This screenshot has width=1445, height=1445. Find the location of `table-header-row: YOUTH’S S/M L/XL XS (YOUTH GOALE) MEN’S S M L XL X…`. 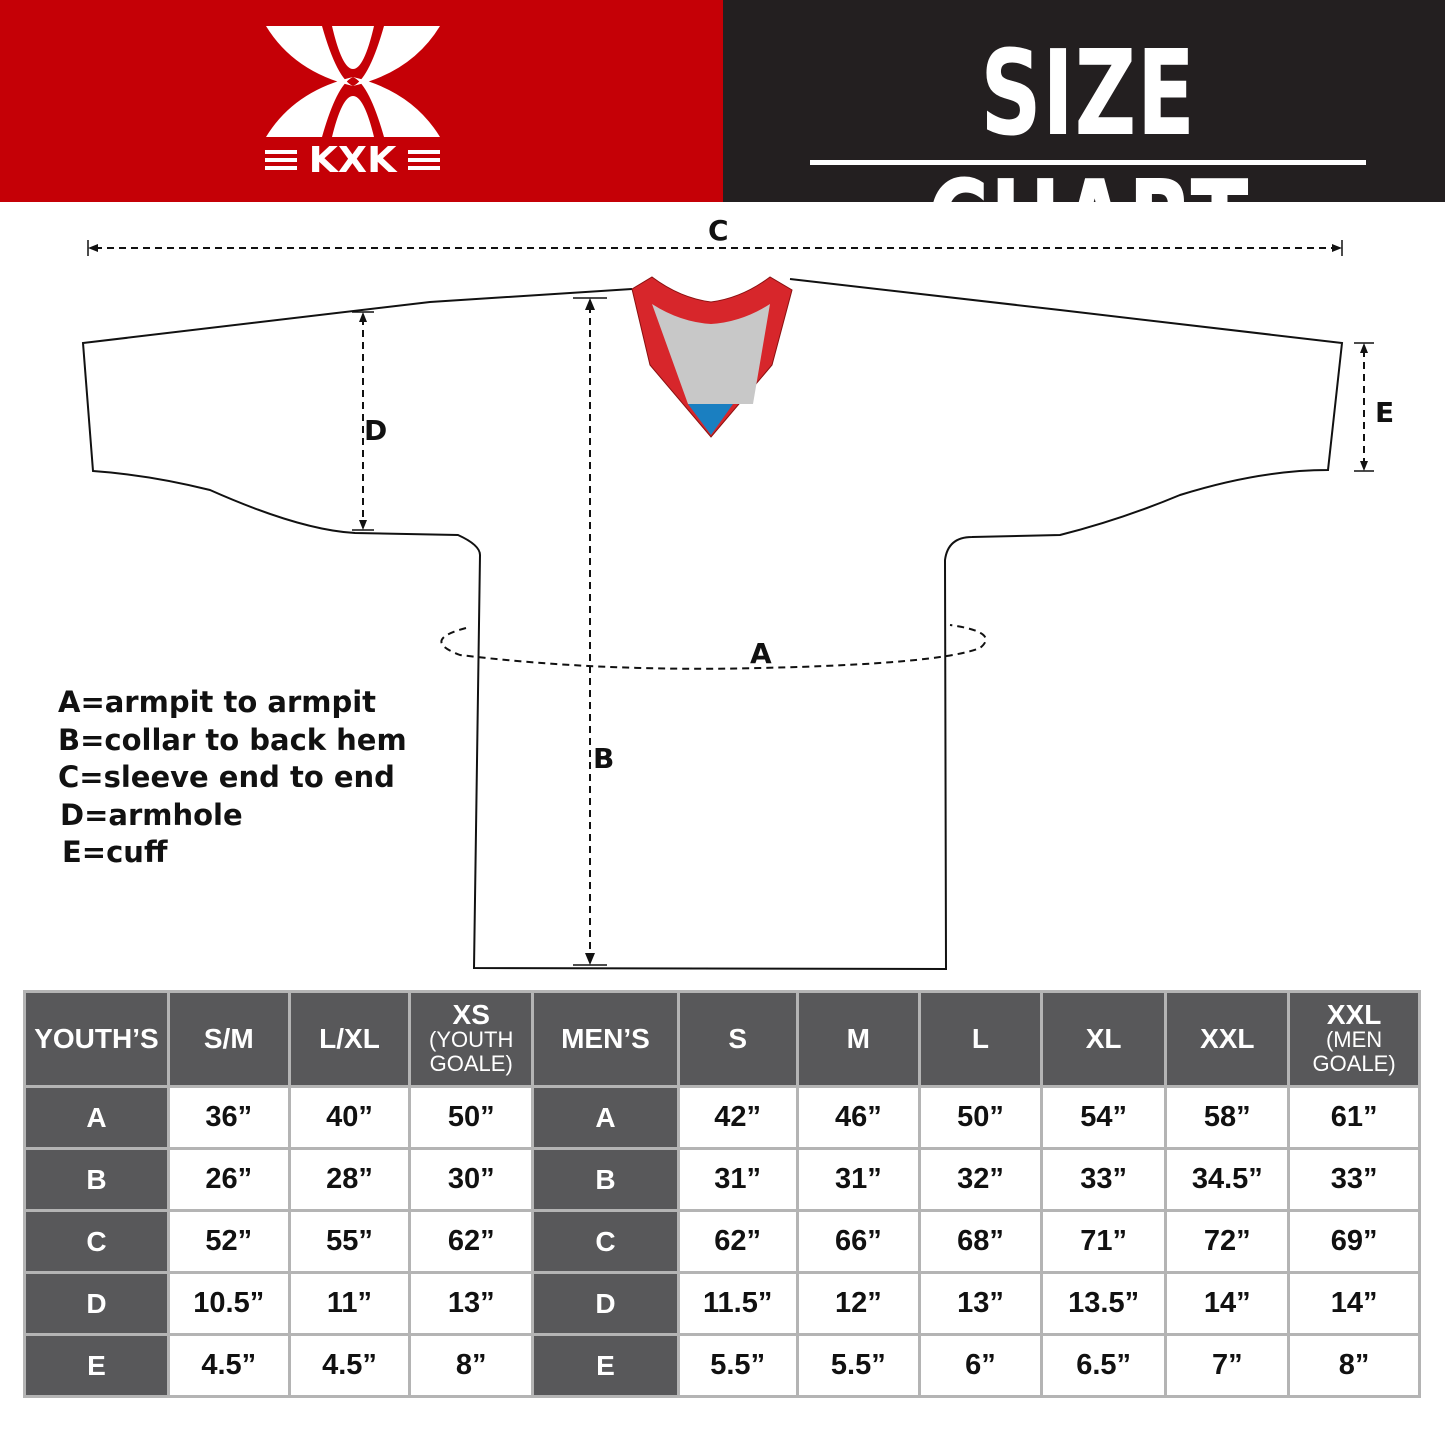

table-header-row: YOUTH’S S/M L/XL XS (YOUTH GOALE) MEN’S S M L XL X… is located at coordinates (722, 1039).